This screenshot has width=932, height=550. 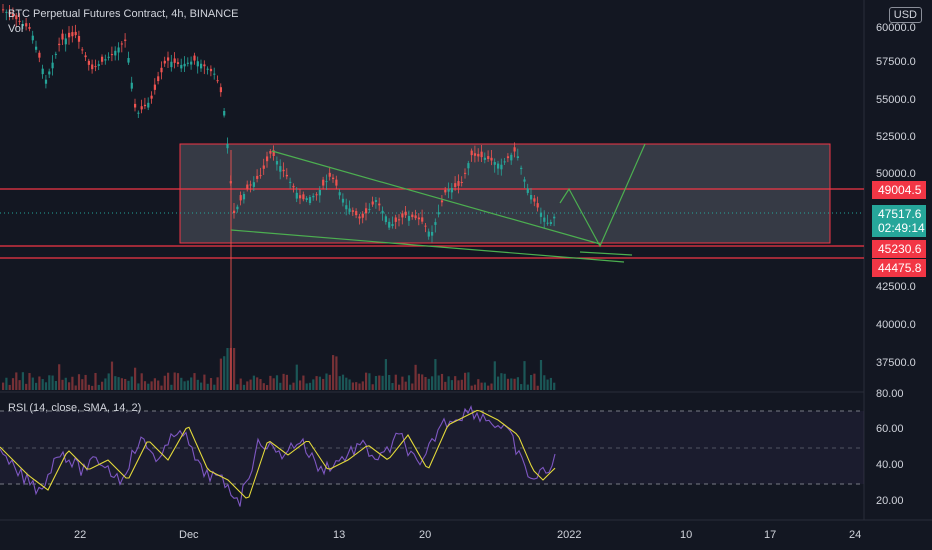 What do you see at coordinates (278, 455) in the screenshot?
I see `rsi-line` at bounding box center [278, 455].